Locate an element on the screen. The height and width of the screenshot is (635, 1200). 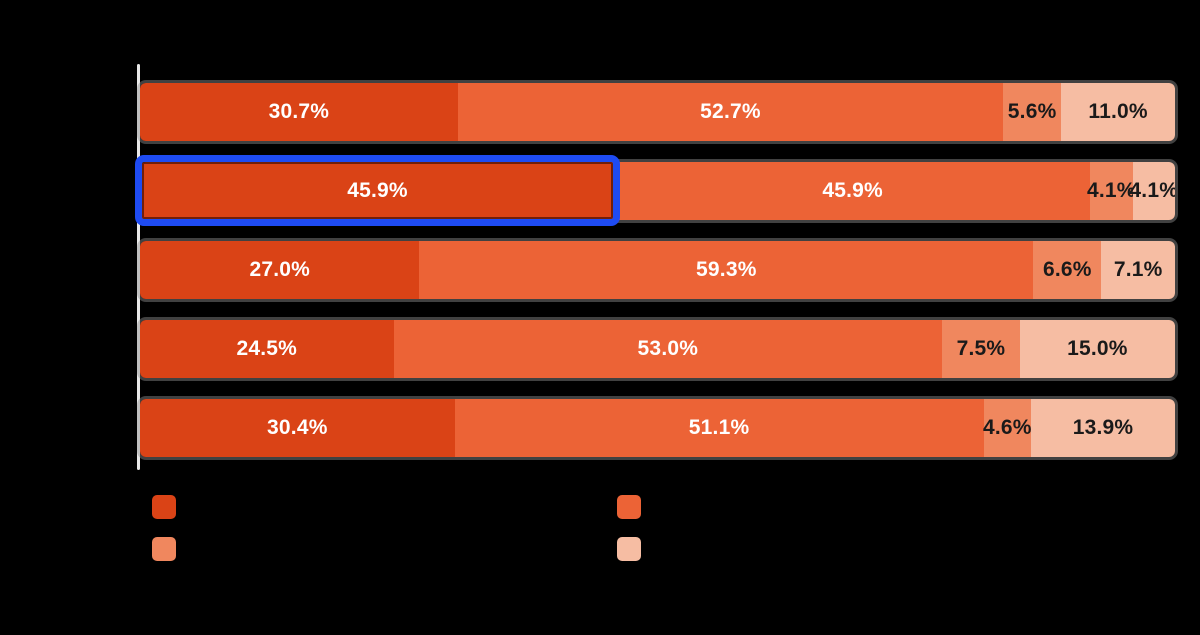
bar-segment-segment-3-salmon: 5.6% is located at coordinates (1032, 112).